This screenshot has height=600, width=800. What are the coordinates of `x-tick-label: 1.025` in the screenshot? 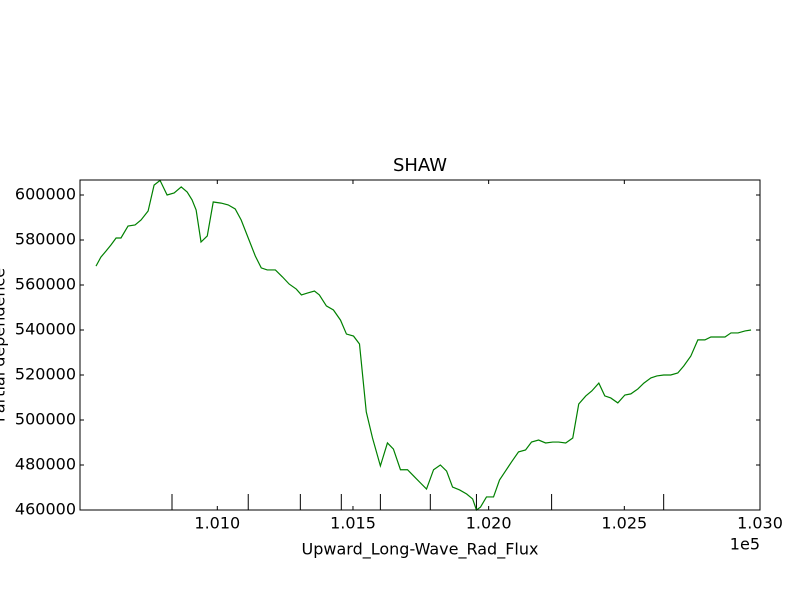 It's located at (624, 523).